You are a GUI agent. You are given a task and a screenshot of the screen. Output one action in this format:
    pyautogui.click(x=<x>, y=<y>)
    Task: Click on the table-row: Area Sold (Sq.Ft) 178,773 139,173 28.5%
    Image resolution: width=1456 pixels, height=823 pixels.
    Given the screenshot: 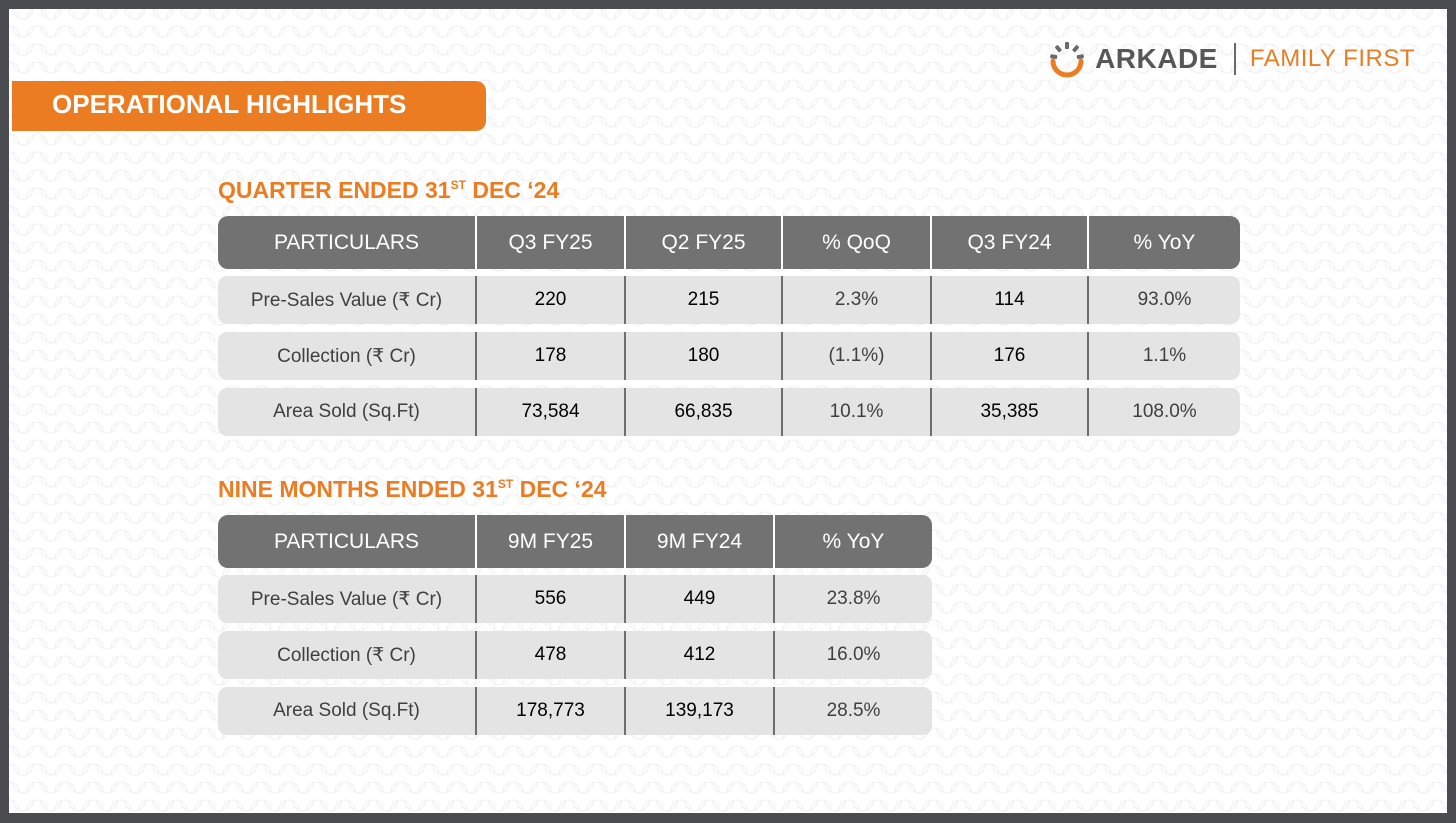 What is the action you would take?
    pyautogui.click(x=575, y=711)
    